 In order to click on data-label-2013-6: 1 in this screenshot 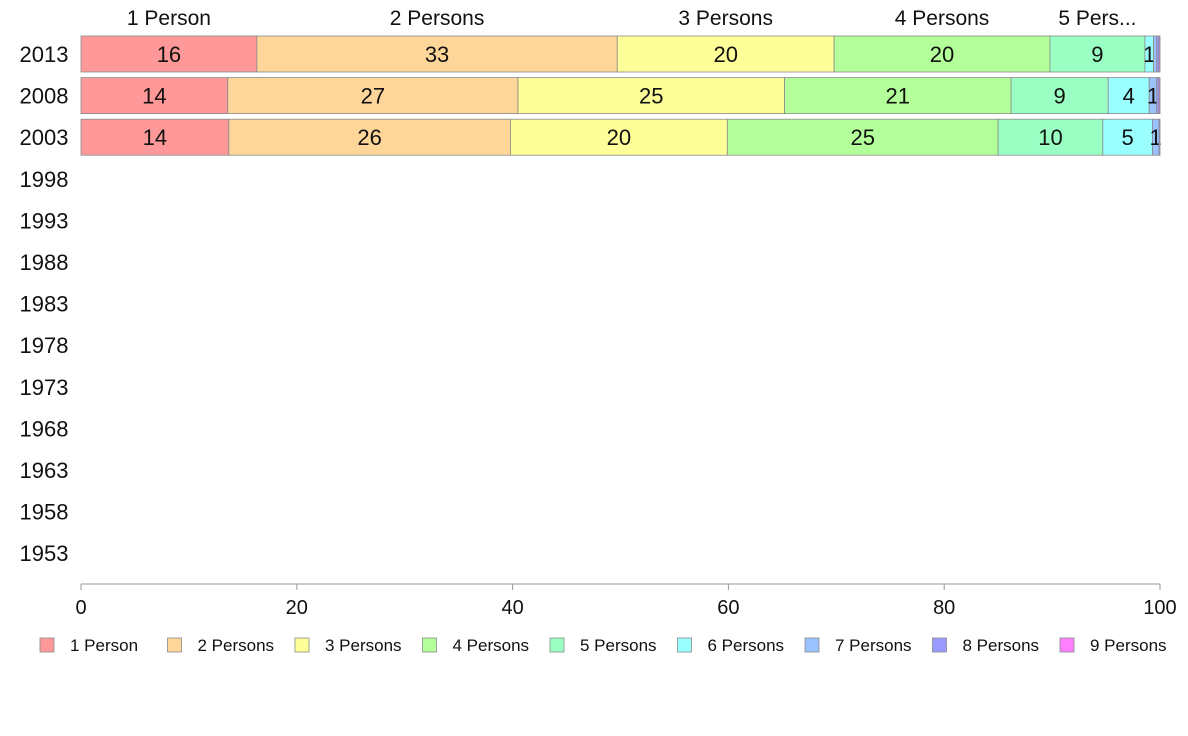, I will do `click(1149, 54)`.